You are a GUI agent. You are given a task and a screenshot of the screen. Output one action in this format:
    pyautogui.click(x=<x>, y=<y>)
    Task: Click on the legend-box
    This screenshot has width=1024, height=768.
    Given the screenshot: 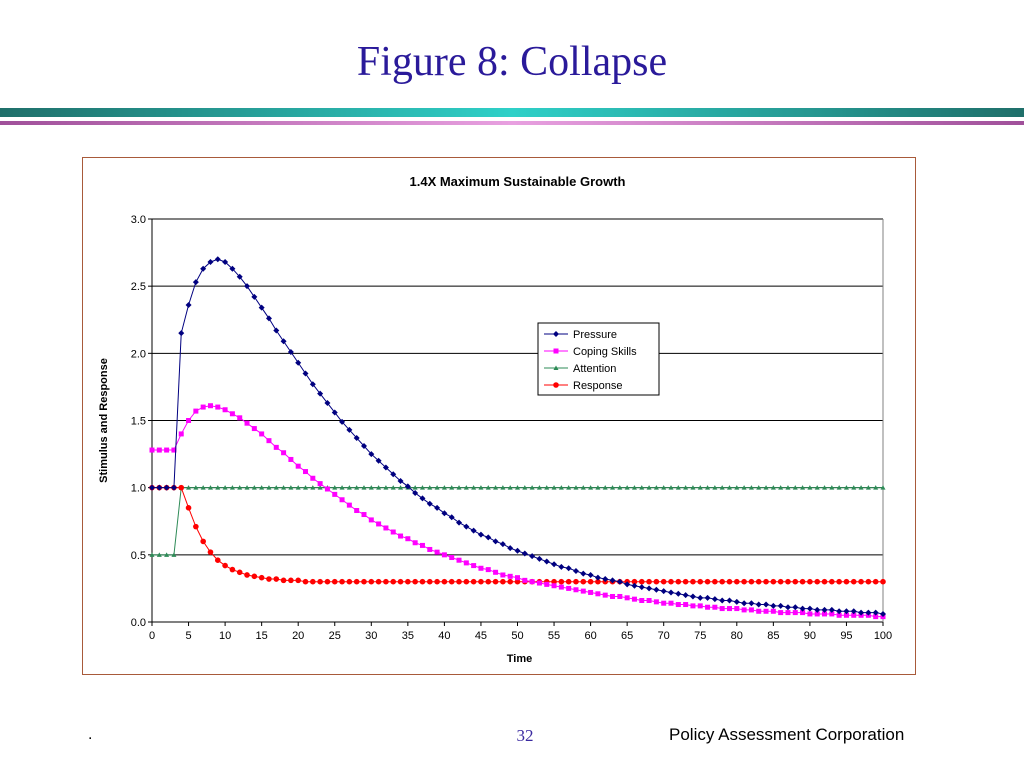 What is the action you would take?
    pyautogui.click(x=598, y=359)
    